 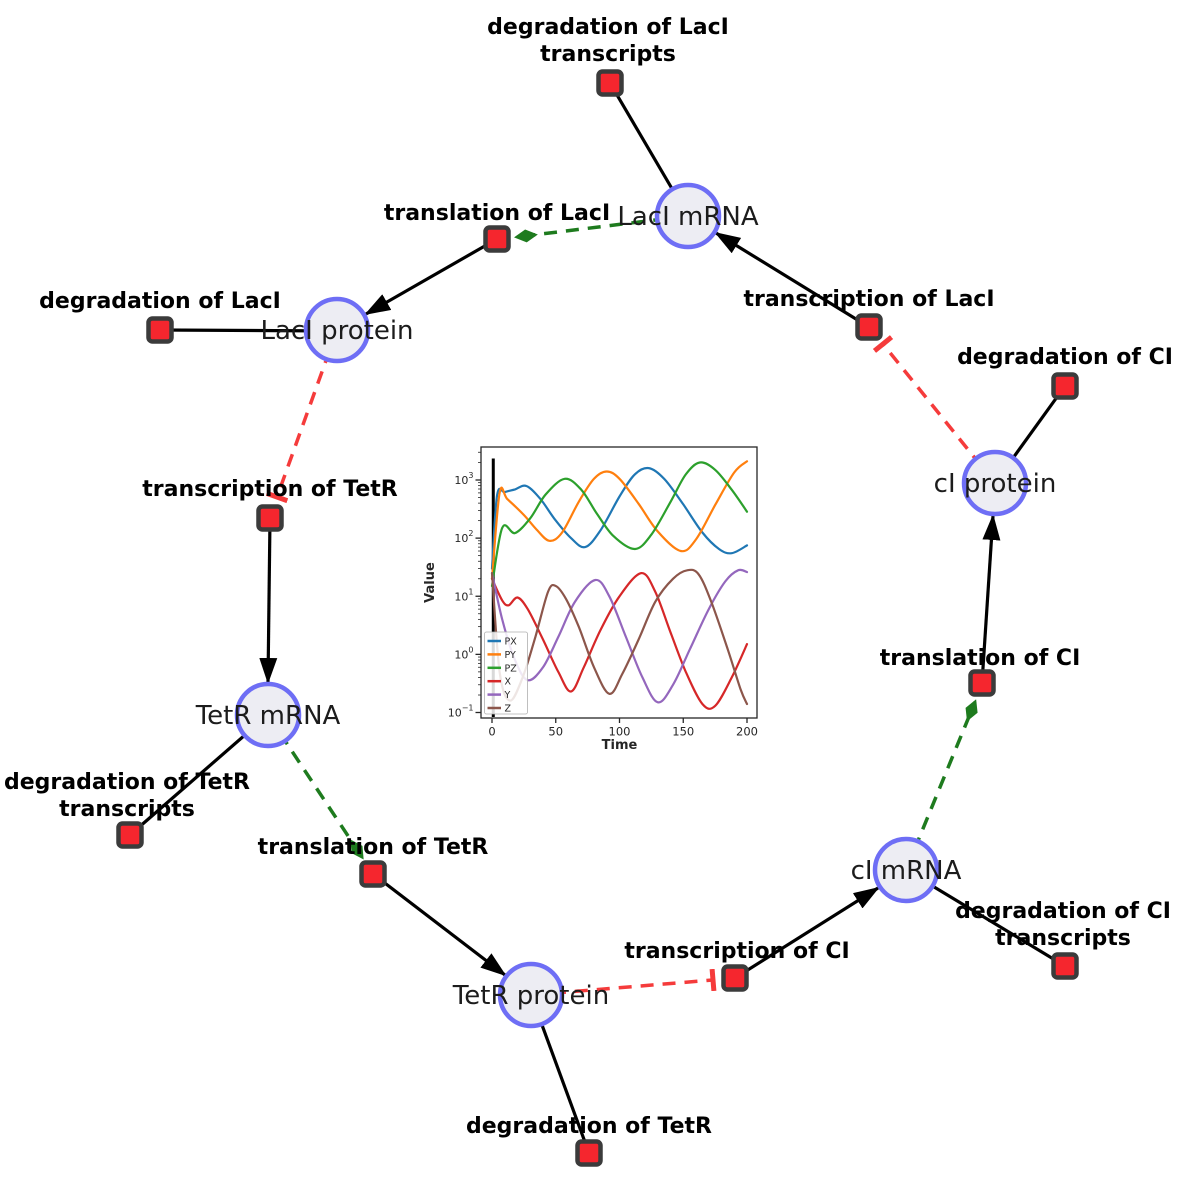 What do you see at coordinates (439, 924) in the screenshot?
I see `edge-translation-tetr-to-tetr-protein` at bounding box center [439, 924].